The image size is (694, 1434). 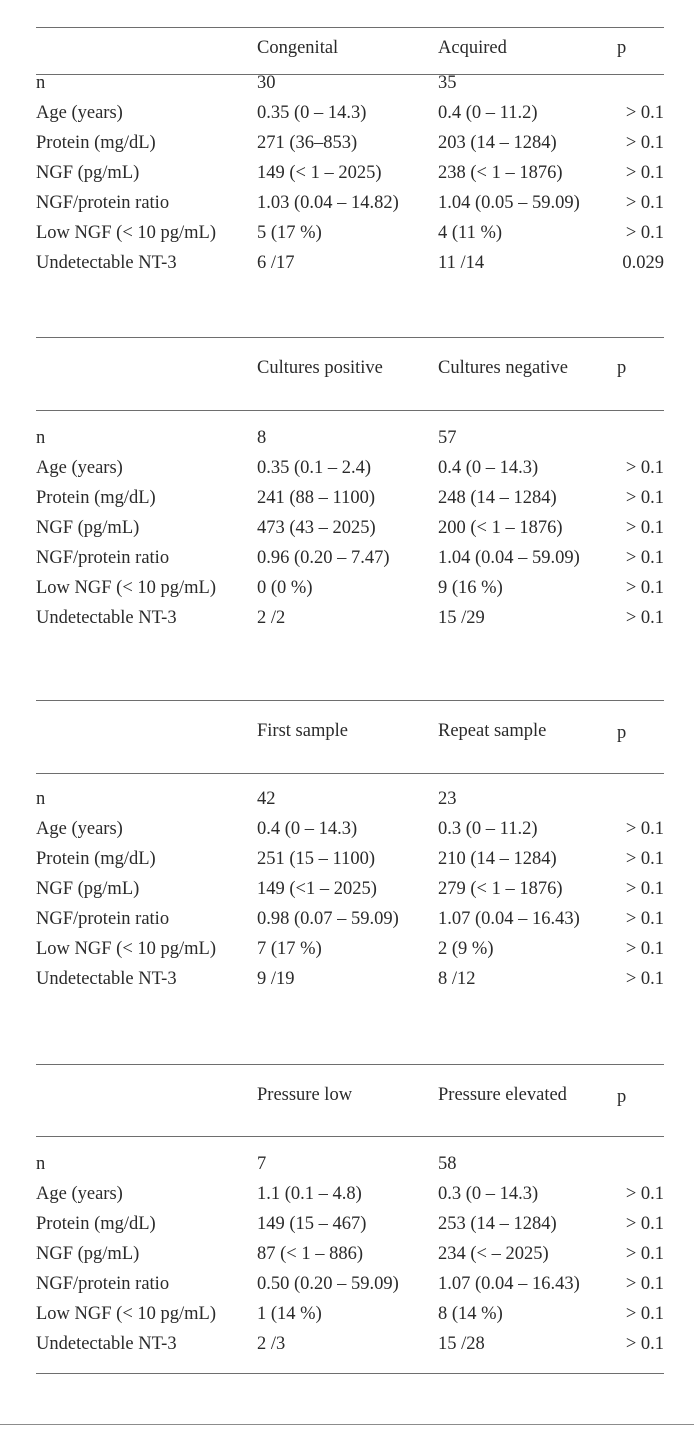 I want to click on cell-p-value: 0.029, so click(x=643, y=263).